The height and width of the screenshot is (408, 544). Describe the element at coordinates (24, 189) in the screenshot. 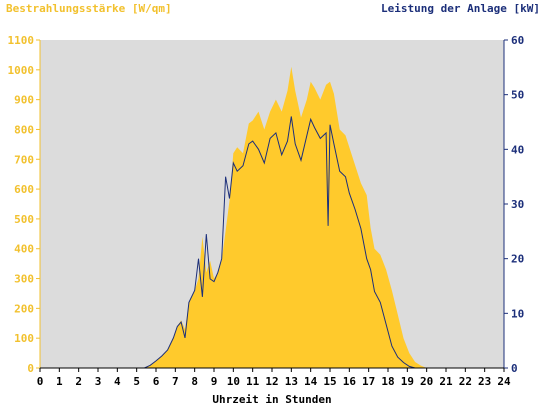

I see `left-tick-label: 600` at that location.